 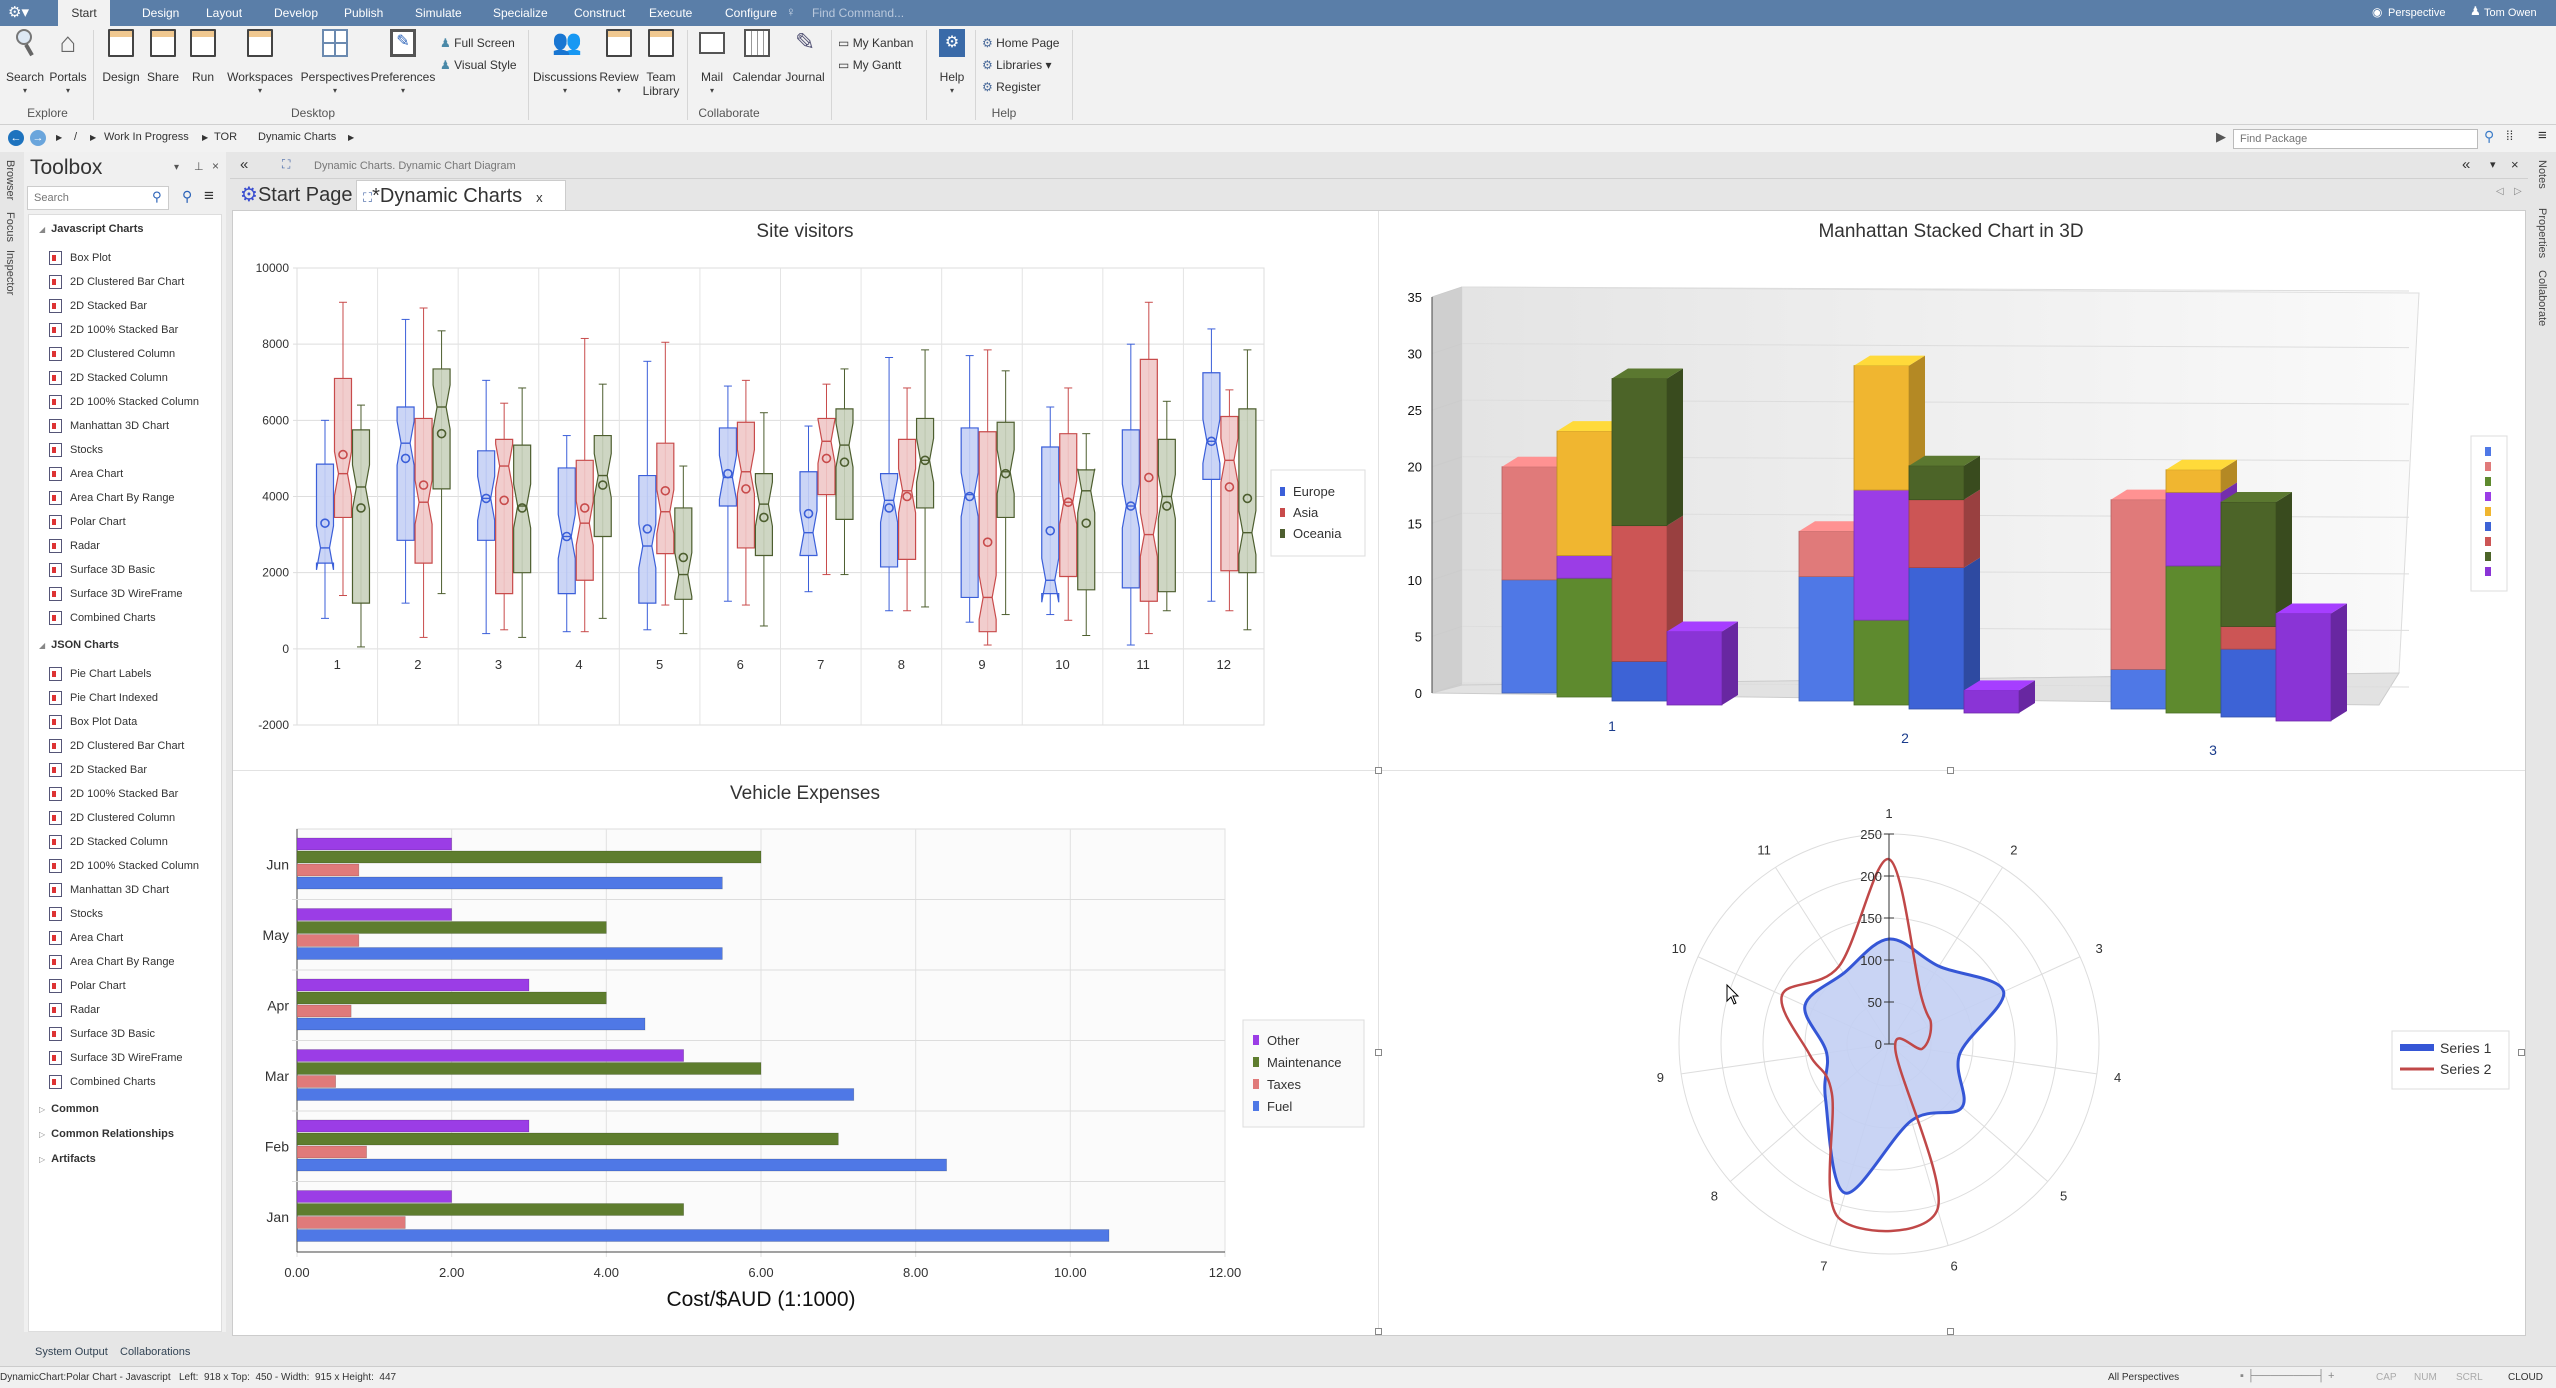 What do you see at coordinates (403, 75) in the screenshot?
I see `preferences-button: ✎ Preferences ▾` at bounding box center [403, 75].